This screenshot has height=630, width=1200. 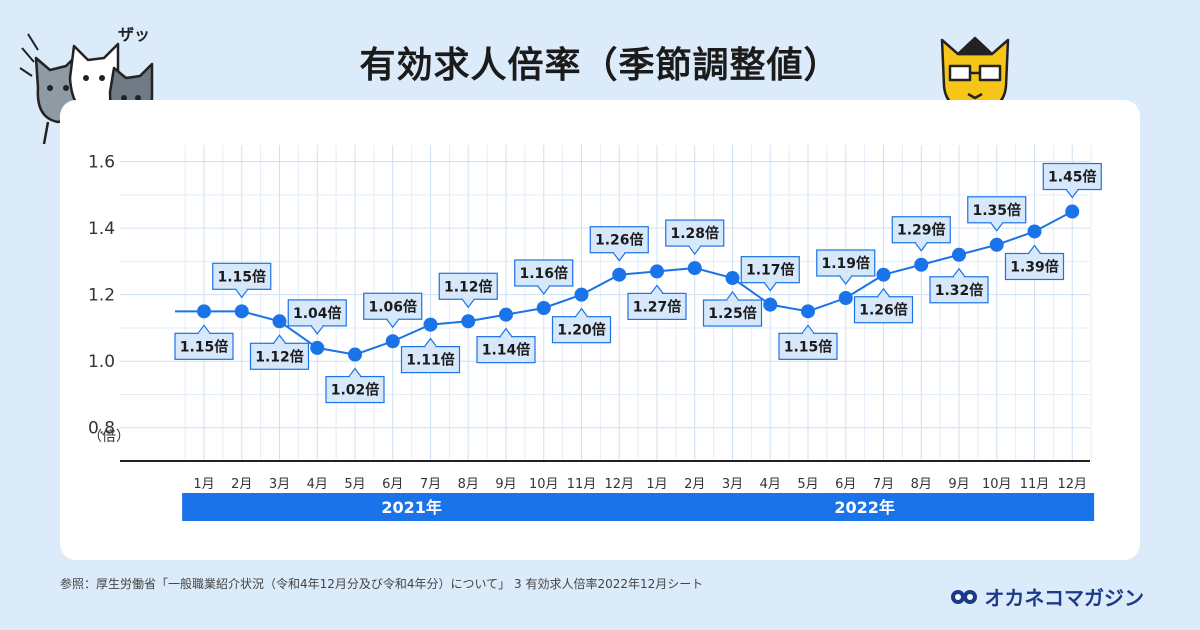 I want to click on x-tick-label: 7月, so click(x=430, y=484).